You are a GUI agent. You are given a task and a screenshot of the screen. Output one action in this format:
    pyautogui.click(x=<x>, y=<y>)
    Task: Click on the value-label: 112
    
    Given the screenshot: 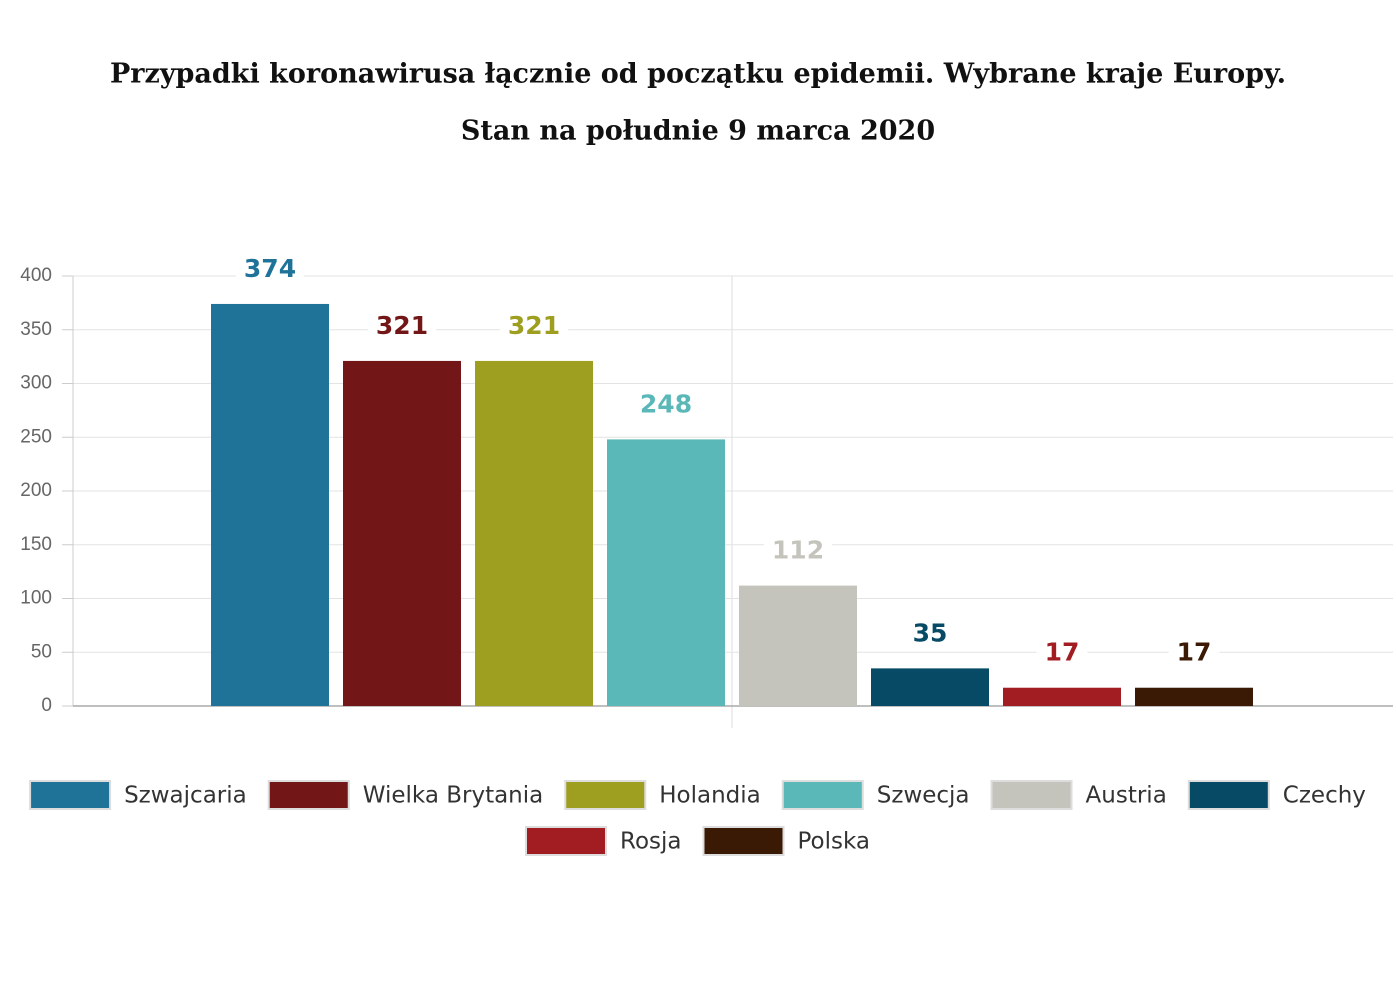 What is the action you would take?
    pyautogui.click(x=798, y=550)
    